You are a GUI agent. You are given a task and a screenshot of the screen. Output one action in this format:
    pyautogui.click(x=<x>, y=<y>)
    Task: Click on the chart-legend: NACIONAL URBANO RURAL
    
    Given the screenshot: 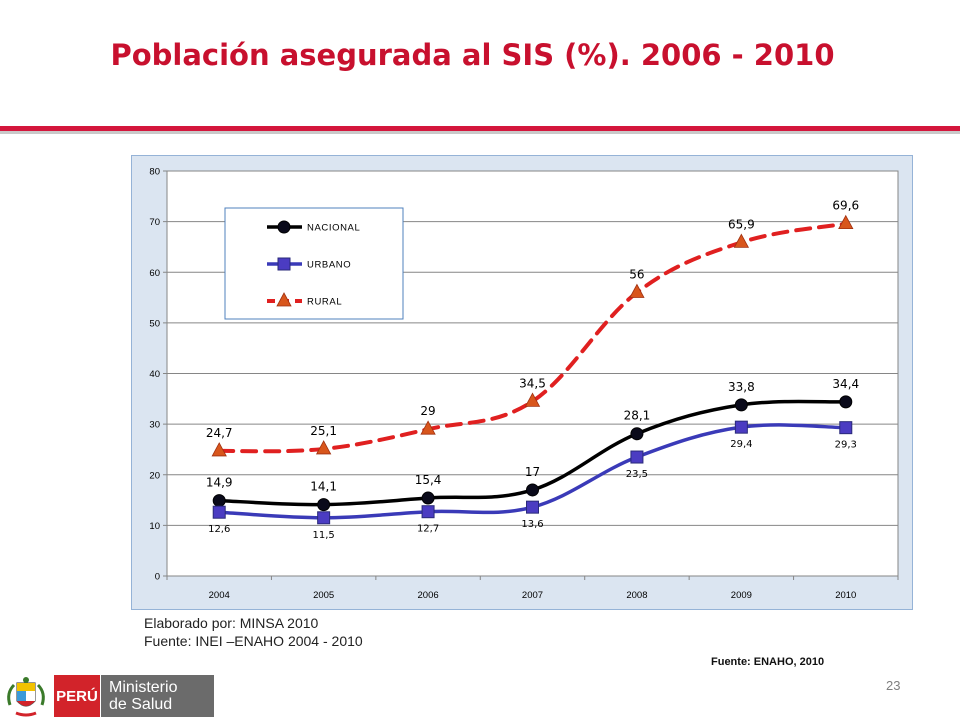 What is the action you would take?
    pyautogui.click(x=314, y=263)
    